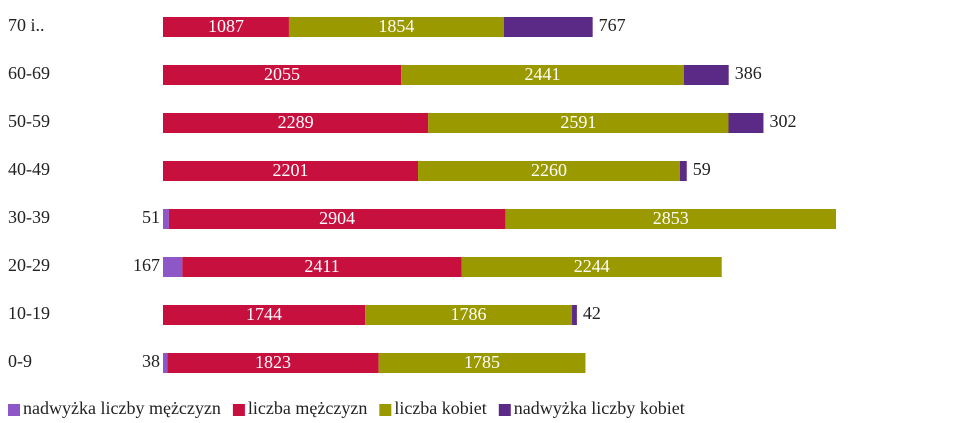 This screenshot has width=954, height=423. I want to click on value-label: 2853, so click(671, 218).